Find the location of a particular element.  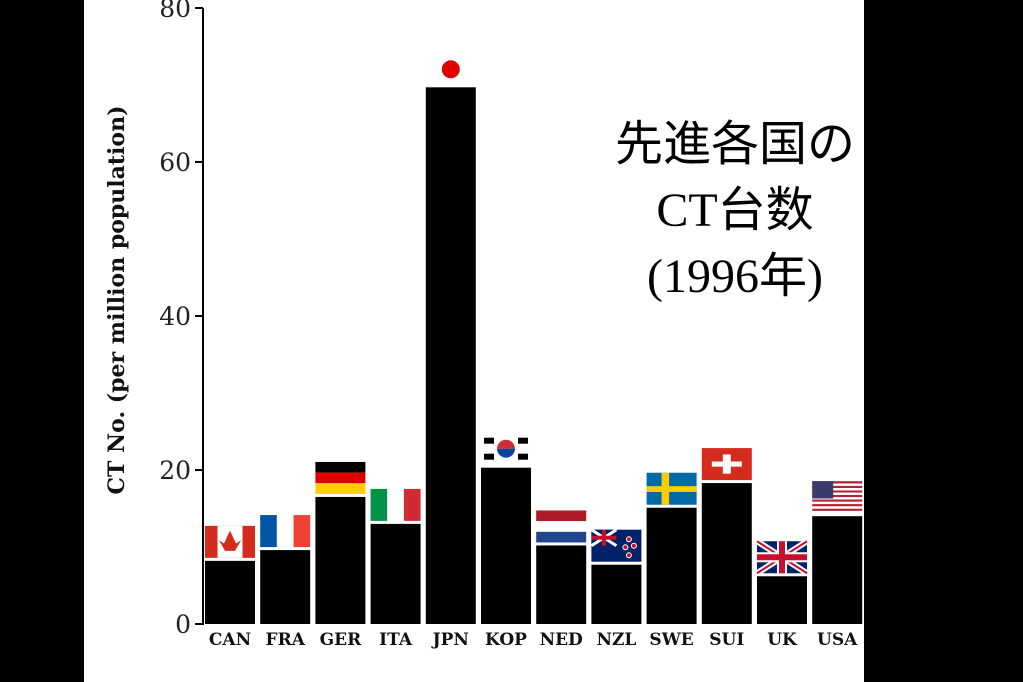

bar-sui is located at coordinates (726, 553).